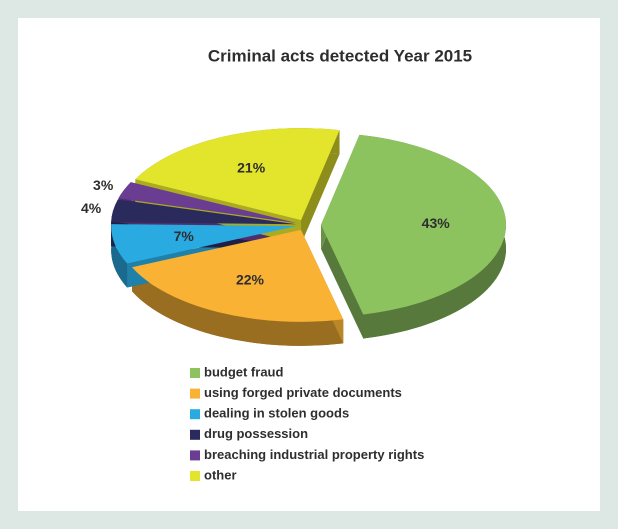  Describe the element at coordinates (243, 371) in the screenshot. I see `legend-label: budget fraud` at that location.